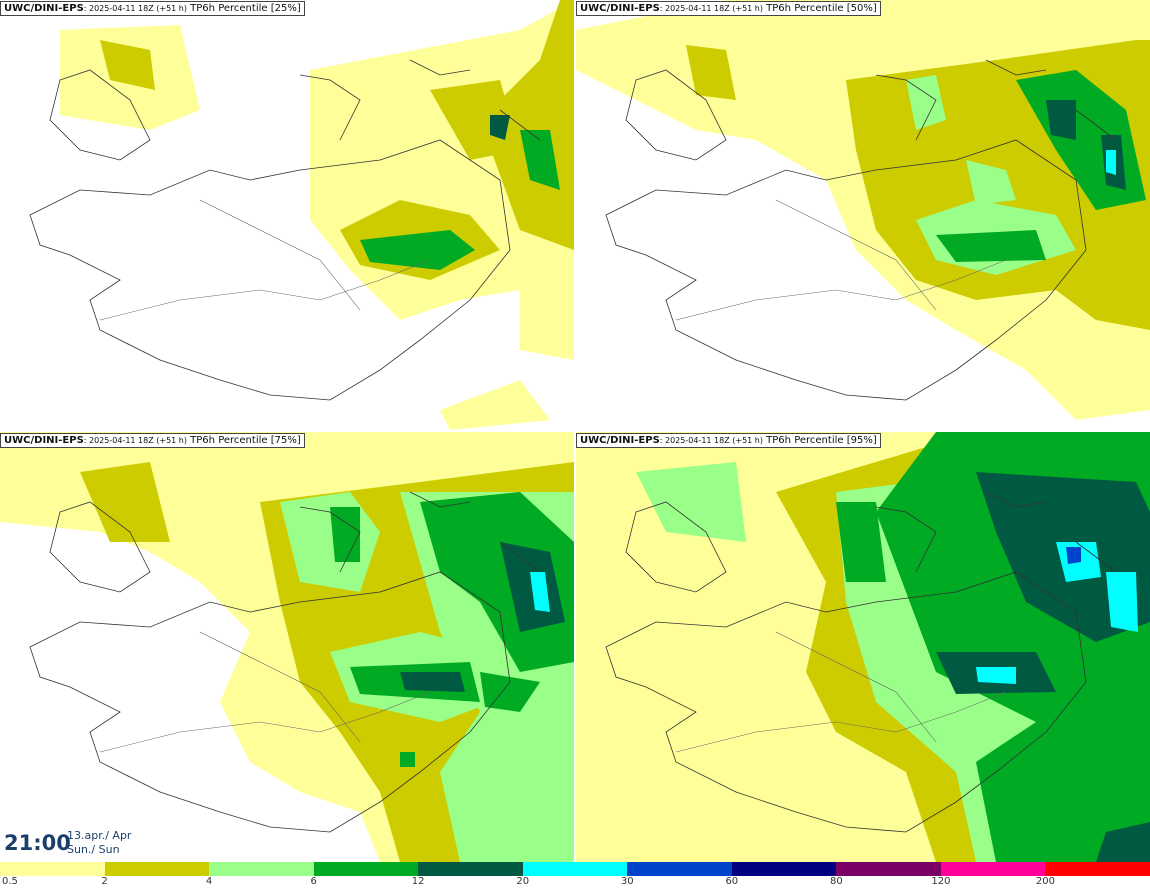 The image size is (1150, 891). I want to click on colorbar-tick-label: 60, so click(732, 881).